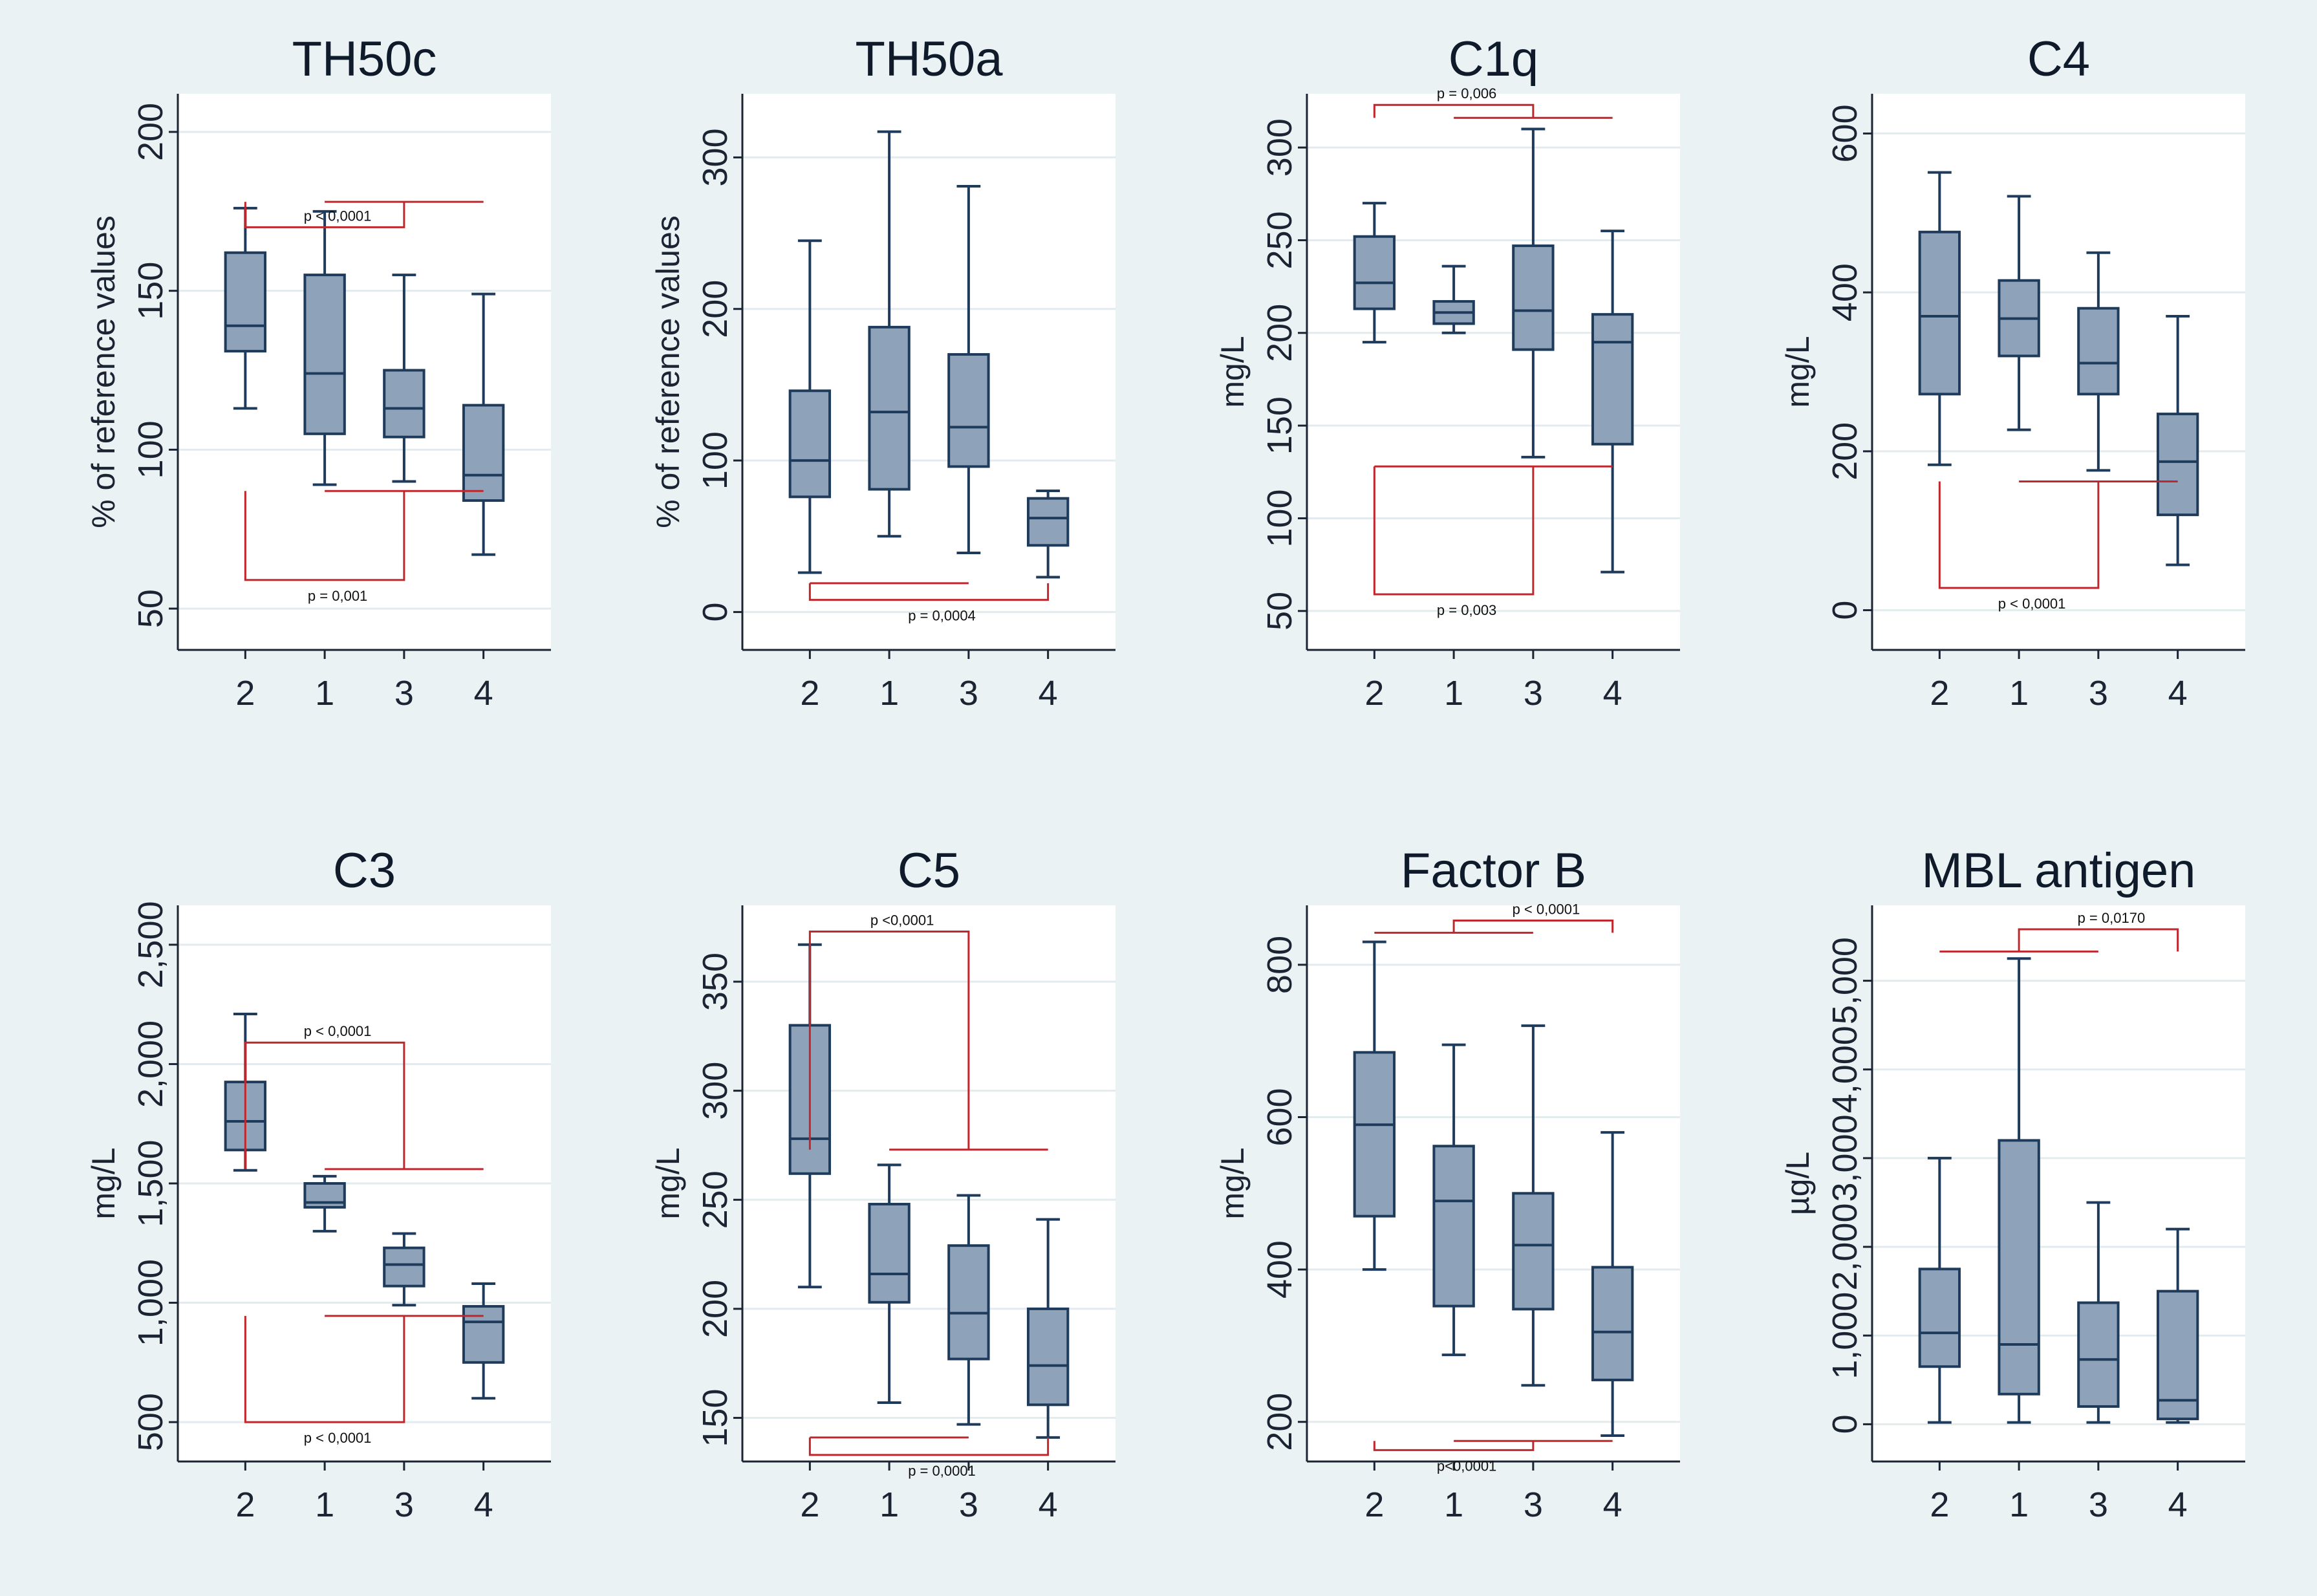 This screenshot has width=2317, height=1596. What do you see at coordinates (1466, 610) in the screenshot?
I see `p-value-label: p = 0,003` at bounding box center [1466, 610].